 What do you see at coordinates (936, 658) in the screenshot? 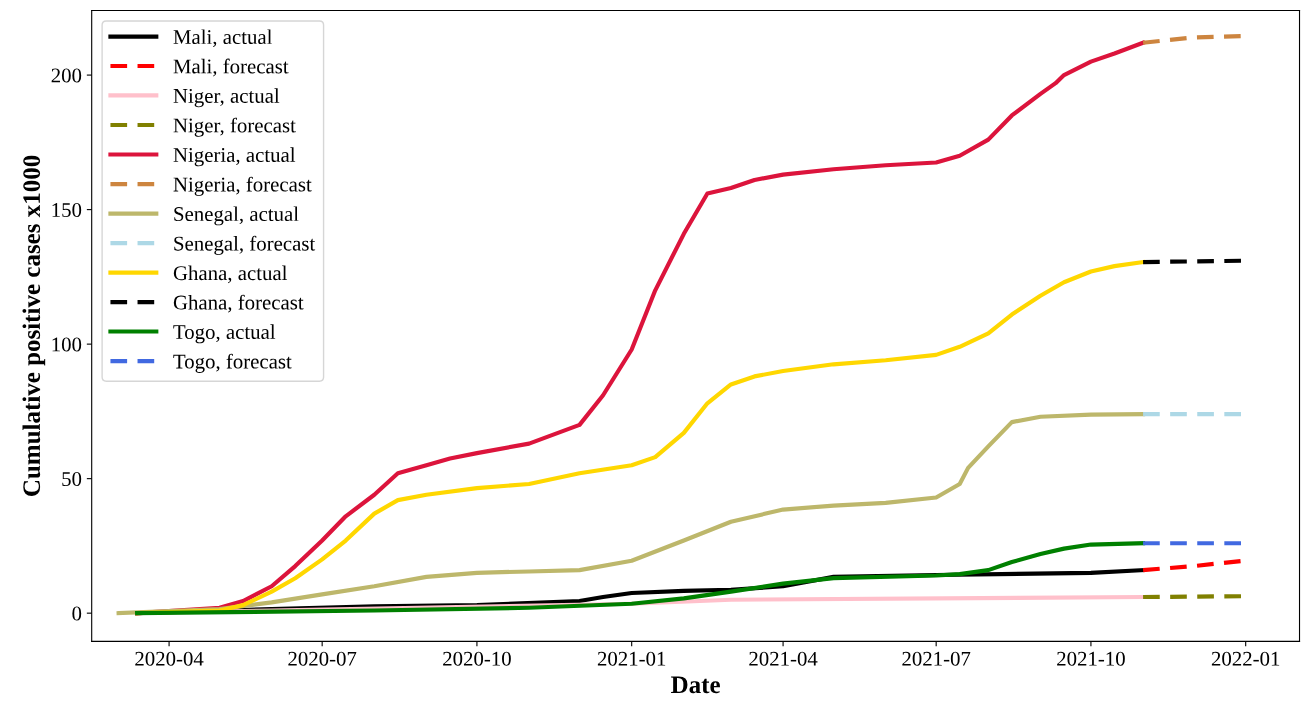
I see `x-tick-label: 2021-07` at bounding box center [936, 658].